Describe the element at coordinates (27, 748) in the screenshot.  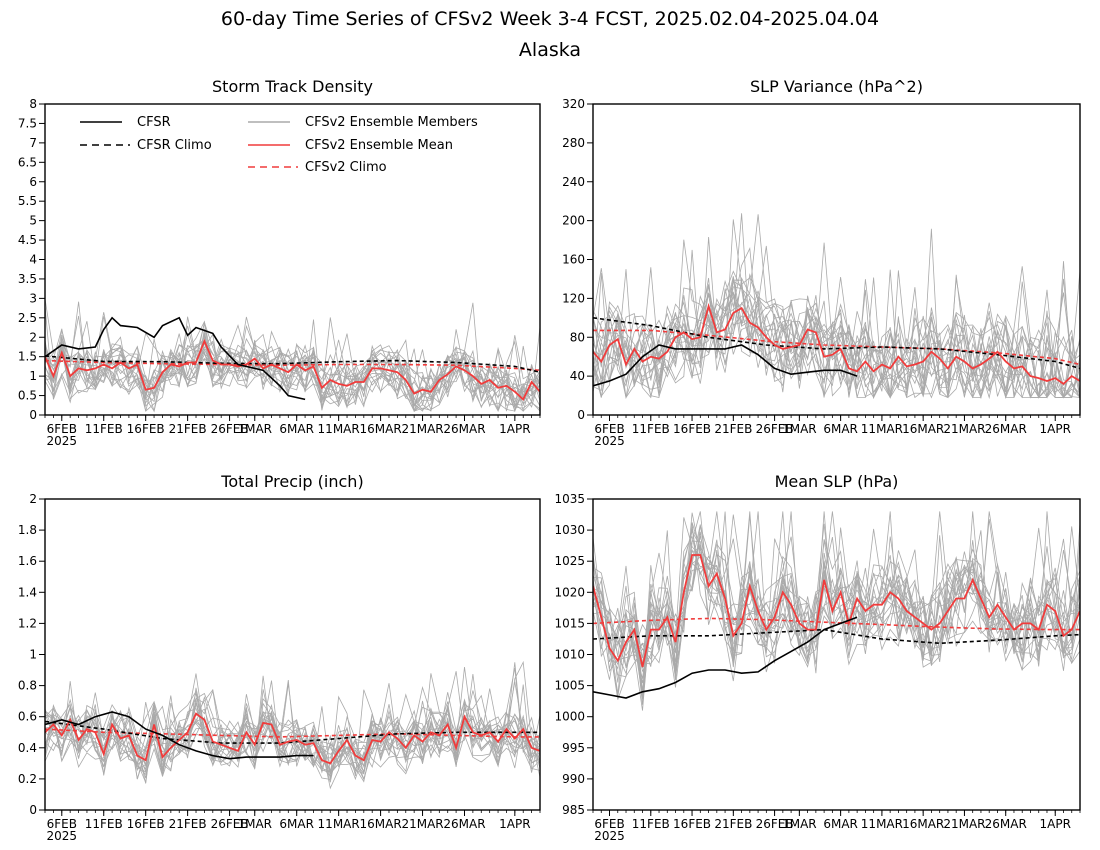
I see `y-tick-label: 0.4` at that location.